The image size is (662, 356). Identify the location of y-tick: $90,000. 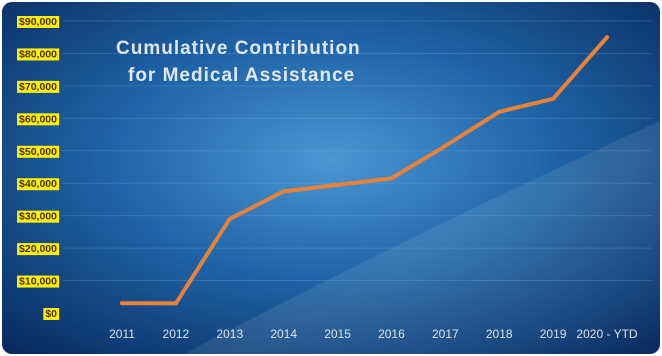
(38, 22).